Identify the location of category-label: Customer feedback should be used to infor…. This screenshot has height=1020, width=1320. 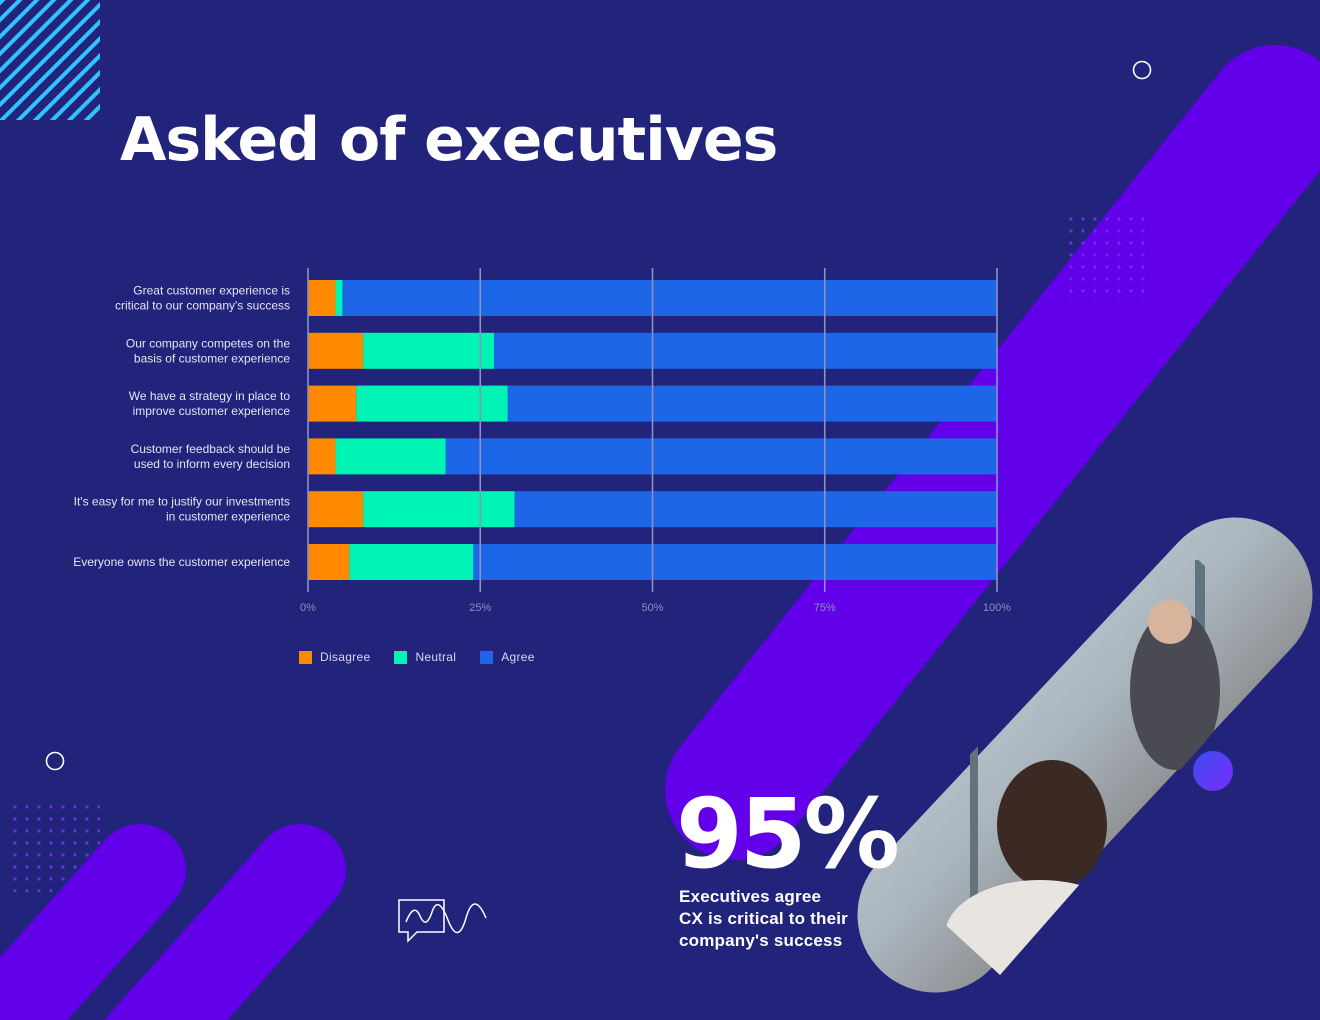
(211, 456).